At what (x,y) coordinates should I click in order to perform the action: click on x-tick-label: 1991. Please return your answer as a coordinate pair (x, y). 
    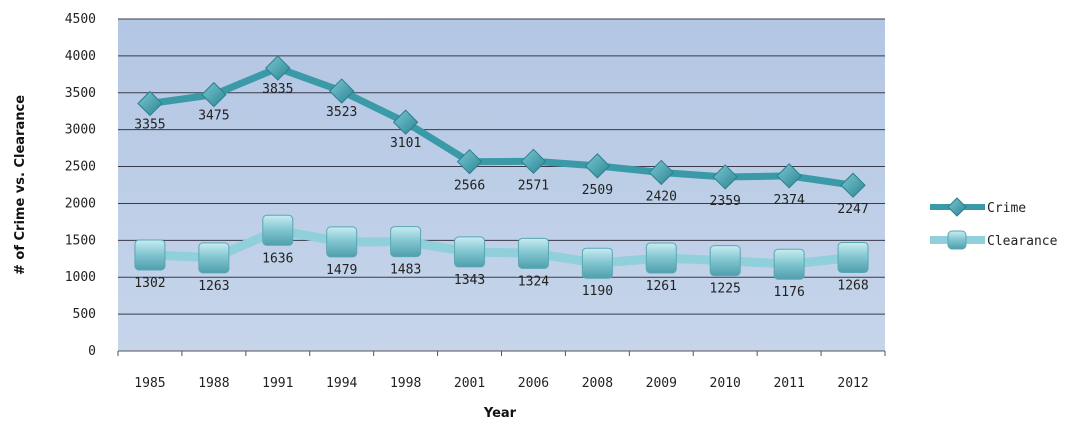
    Looking at the image, I should click on (277, 383).